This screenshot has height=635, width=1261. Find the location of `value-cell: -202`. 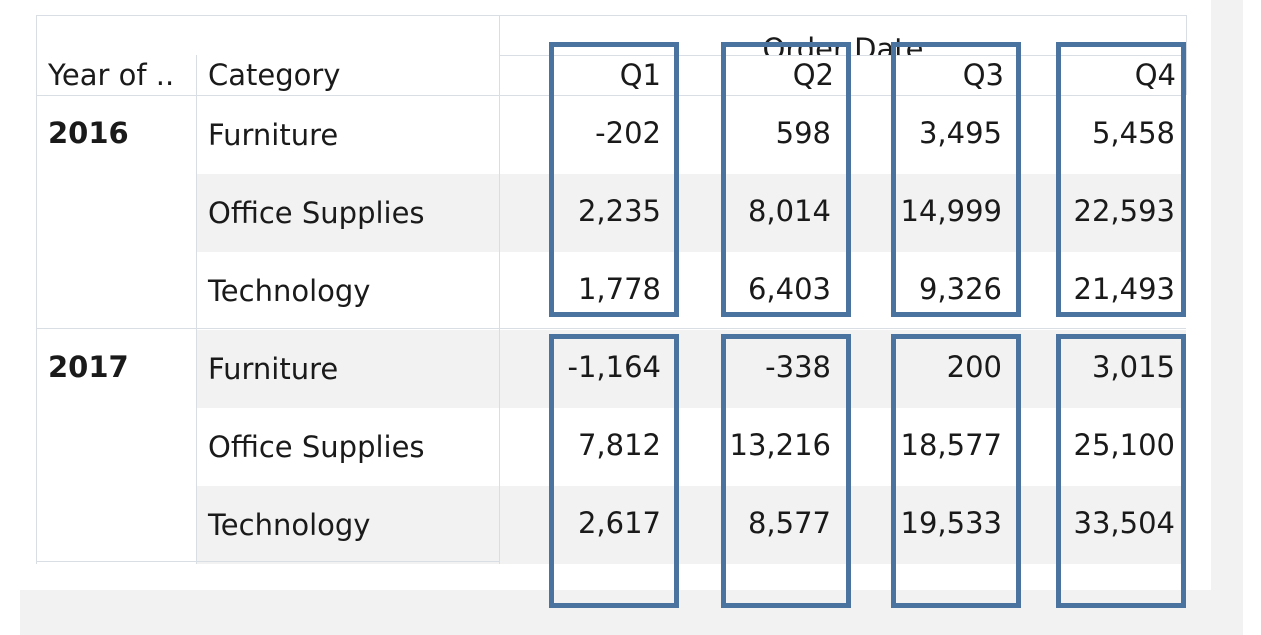

value-cell: -202 is located at coordinates (628, 133).